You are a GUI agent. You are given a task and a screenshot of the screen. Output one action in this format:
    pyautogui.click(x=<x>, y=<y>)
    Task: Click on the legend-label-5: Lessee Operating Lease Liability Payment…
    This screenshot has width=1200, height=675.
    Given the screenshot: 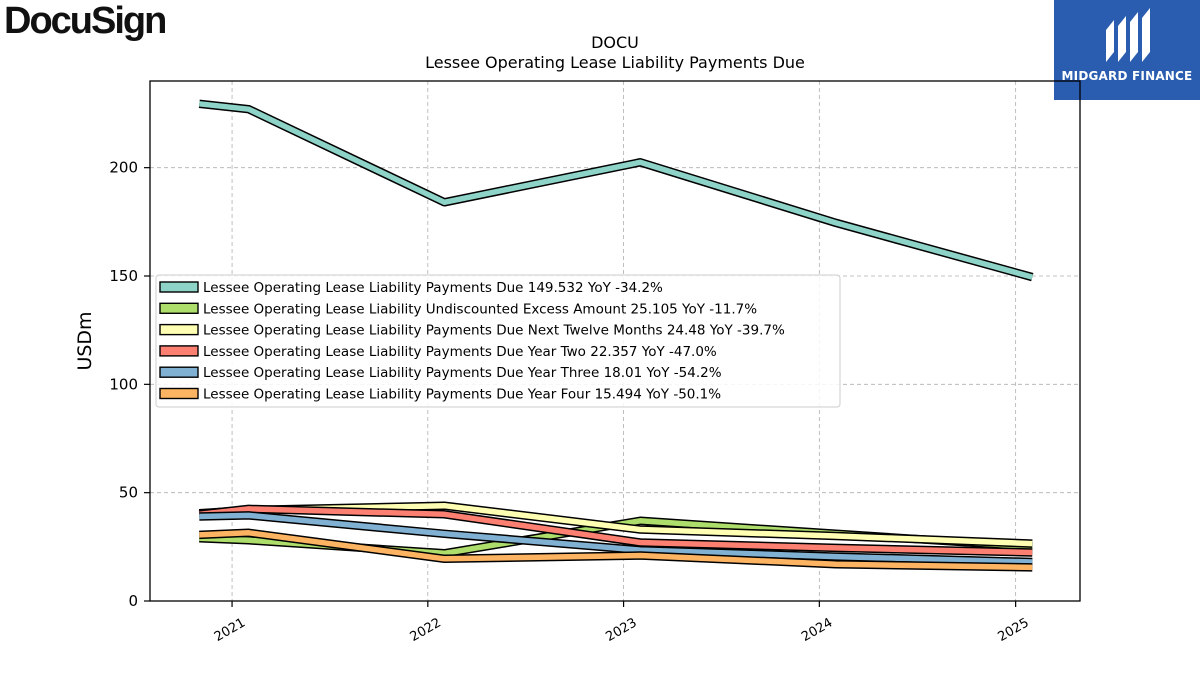 What is the action you would take?
    pyautogui.click(x=462, y=395)
    